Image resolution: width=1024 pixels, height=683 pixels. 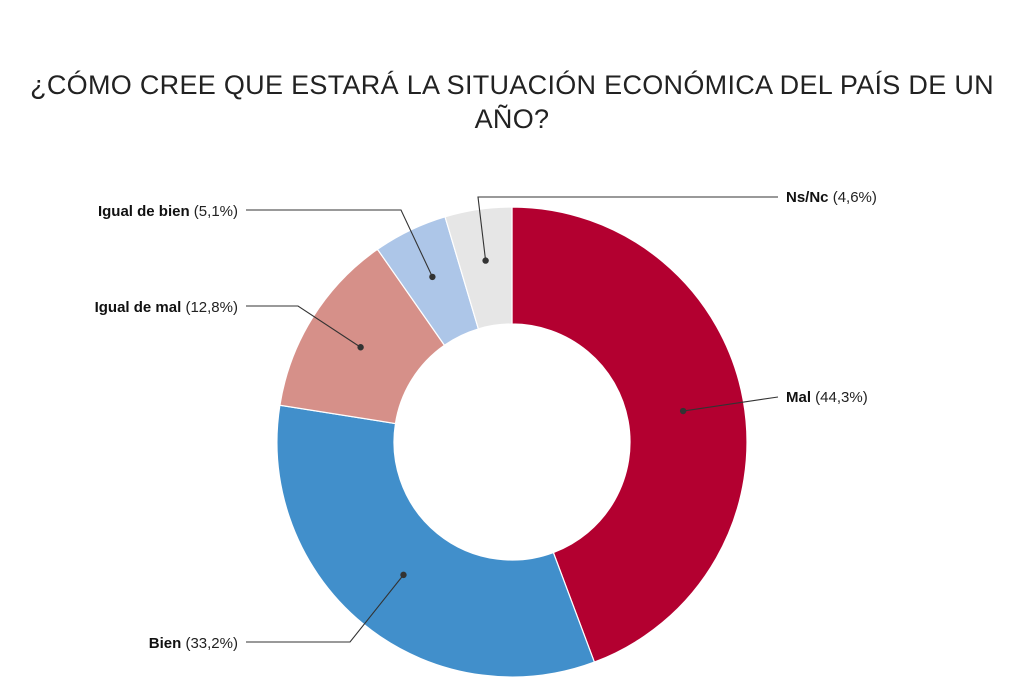 What do you see at coordinates (478, 268) in the screenshot?
I see `slice-ns-nc` at bounding box center [478, 268].